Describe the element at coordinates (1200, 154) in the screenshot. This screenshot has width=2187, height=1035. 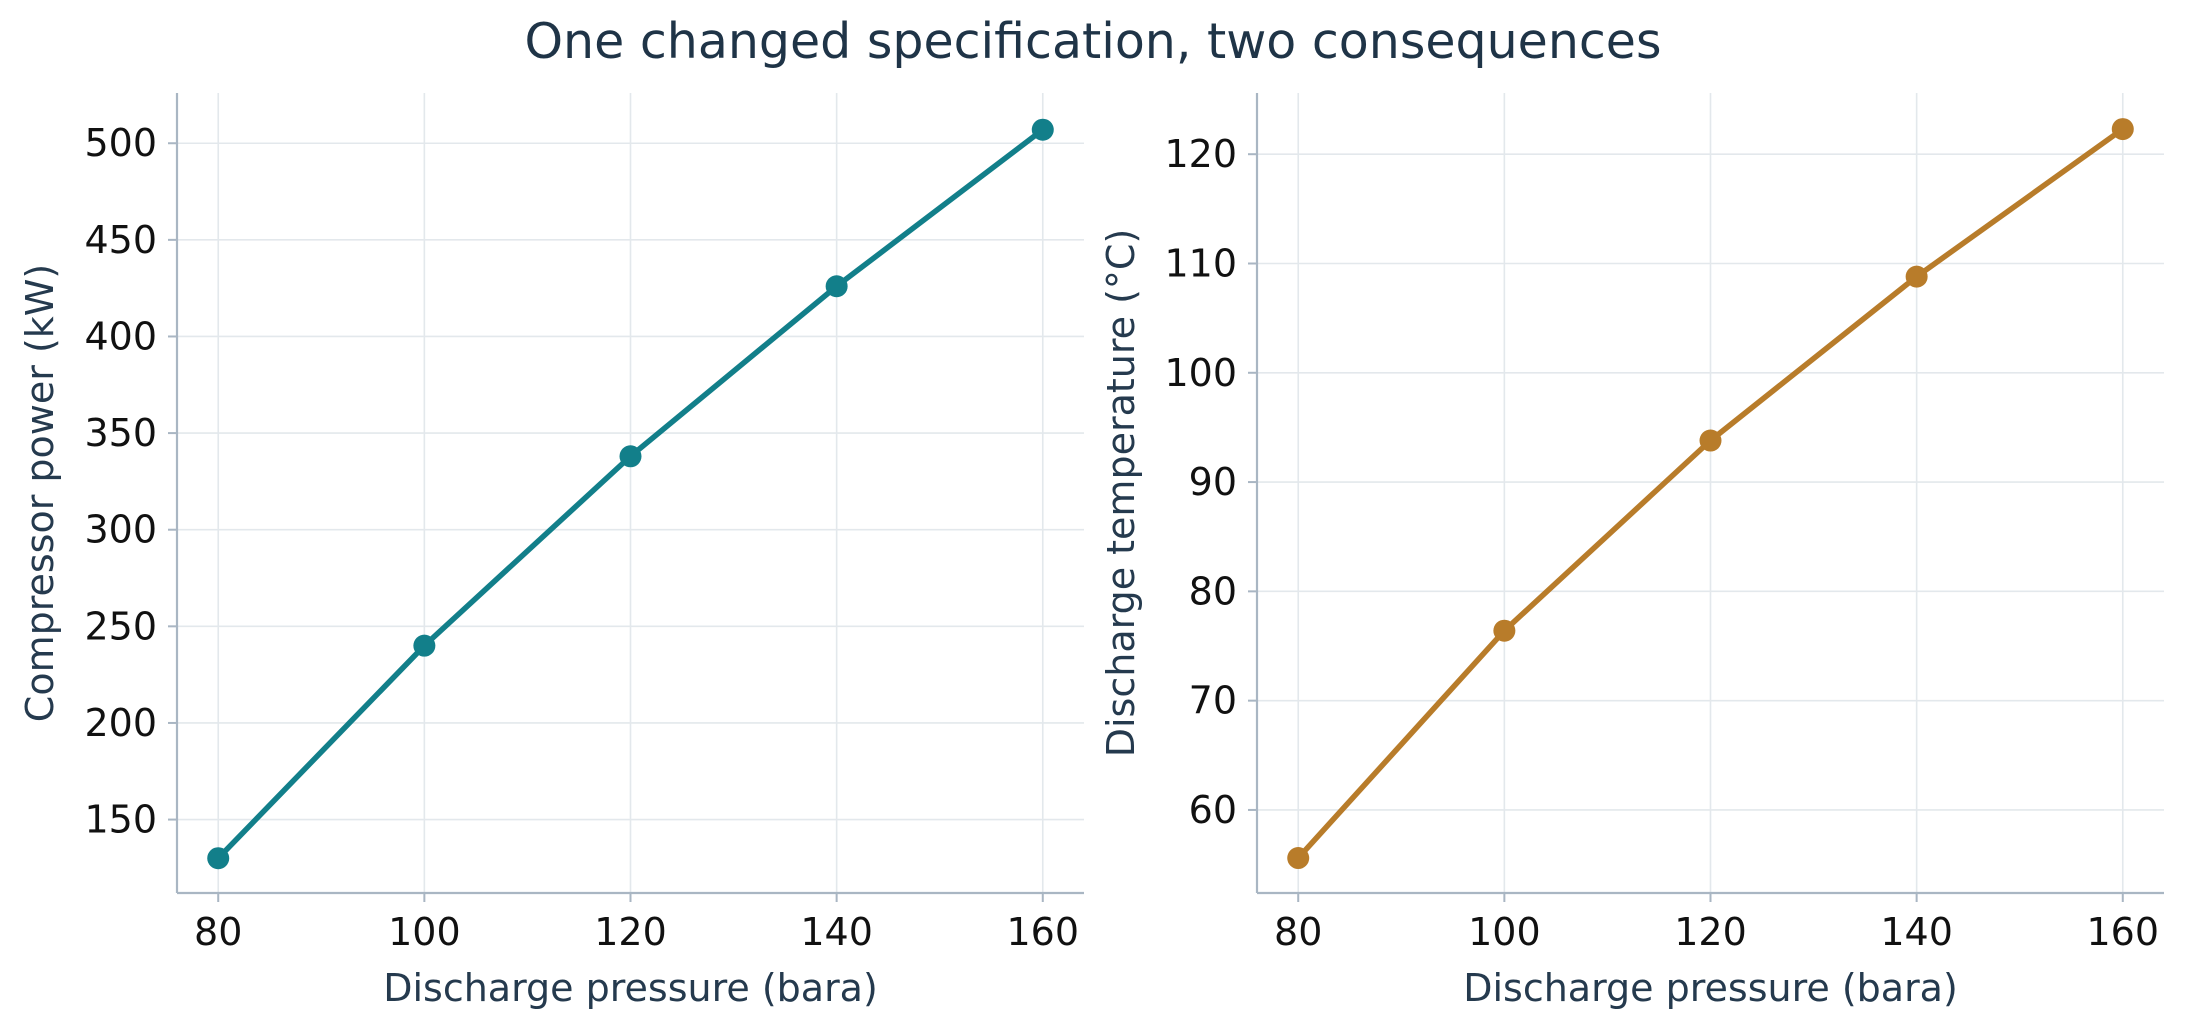
I see `y-tick-label: 120` at that location.